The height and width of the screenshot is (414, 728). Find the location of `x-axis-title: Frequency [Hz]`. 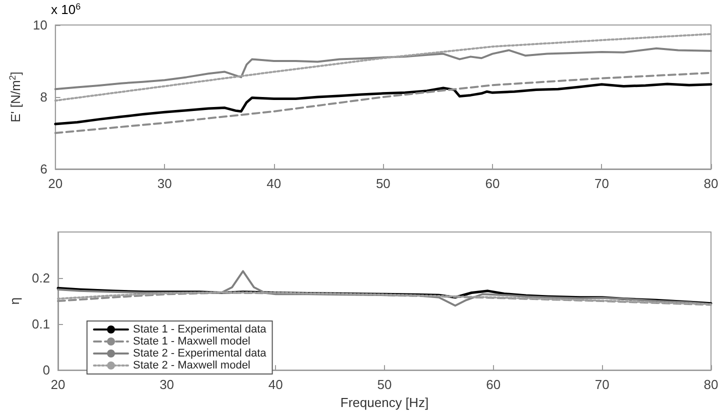

x-axis-title: Frequency [Hz] is located at coordinates (384, 402).